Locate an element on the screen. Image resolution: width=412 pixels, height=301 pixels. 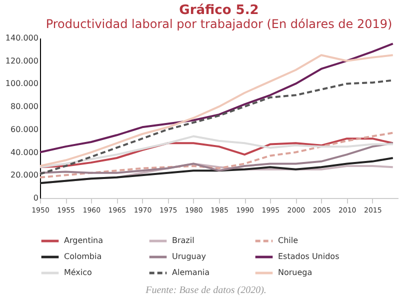
y-tick-label: 60.000 is located at coordinates (24, 129).